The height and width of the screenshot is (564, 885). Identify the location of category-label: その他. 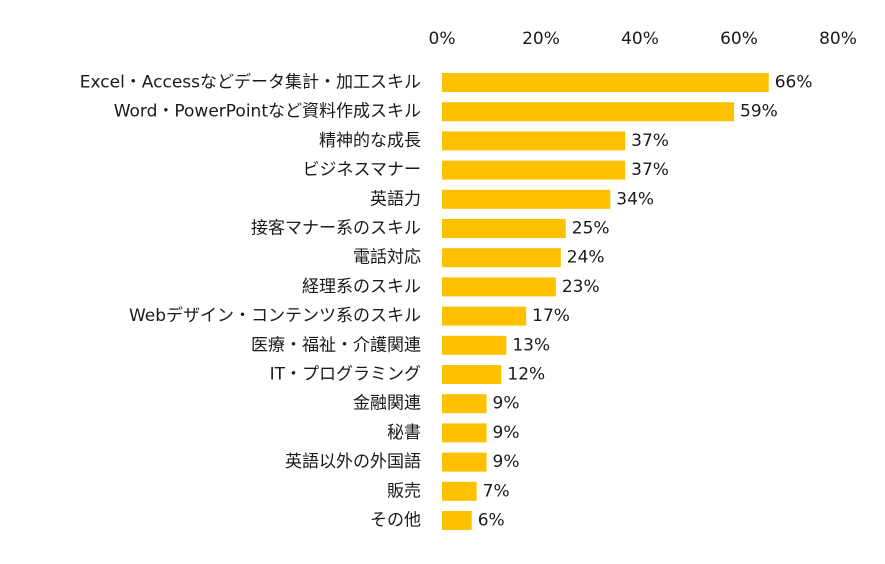
(395, 521).